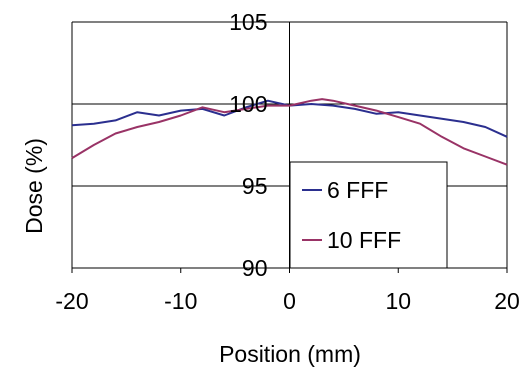 The width and height of the screenshot is (523, 371). Describe the element at coordinates (507, 301) in the screenshot. I see `x-tick-label: 20` at that location.